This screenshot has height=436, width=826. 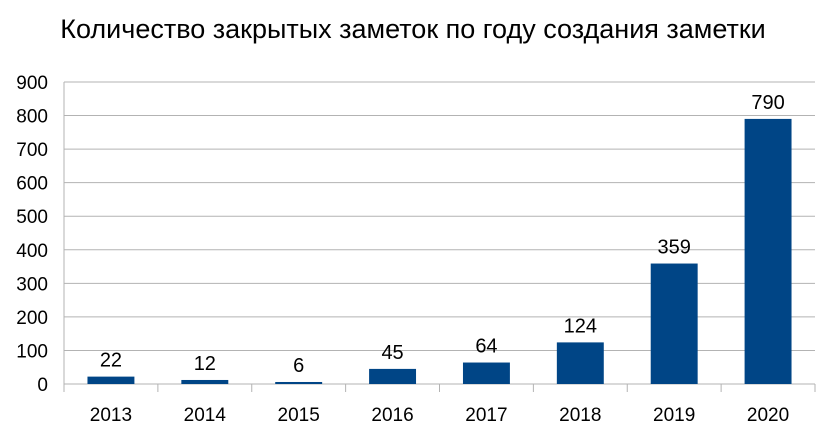 What do you see at coordinates (205, 364) in the screenshot?
I see `data-label: 12` at bounding box center [205, 364].